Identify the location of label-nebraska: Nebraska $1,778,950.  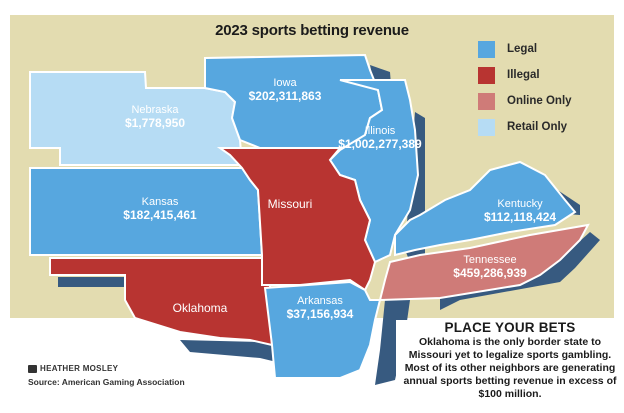
(155, 117).